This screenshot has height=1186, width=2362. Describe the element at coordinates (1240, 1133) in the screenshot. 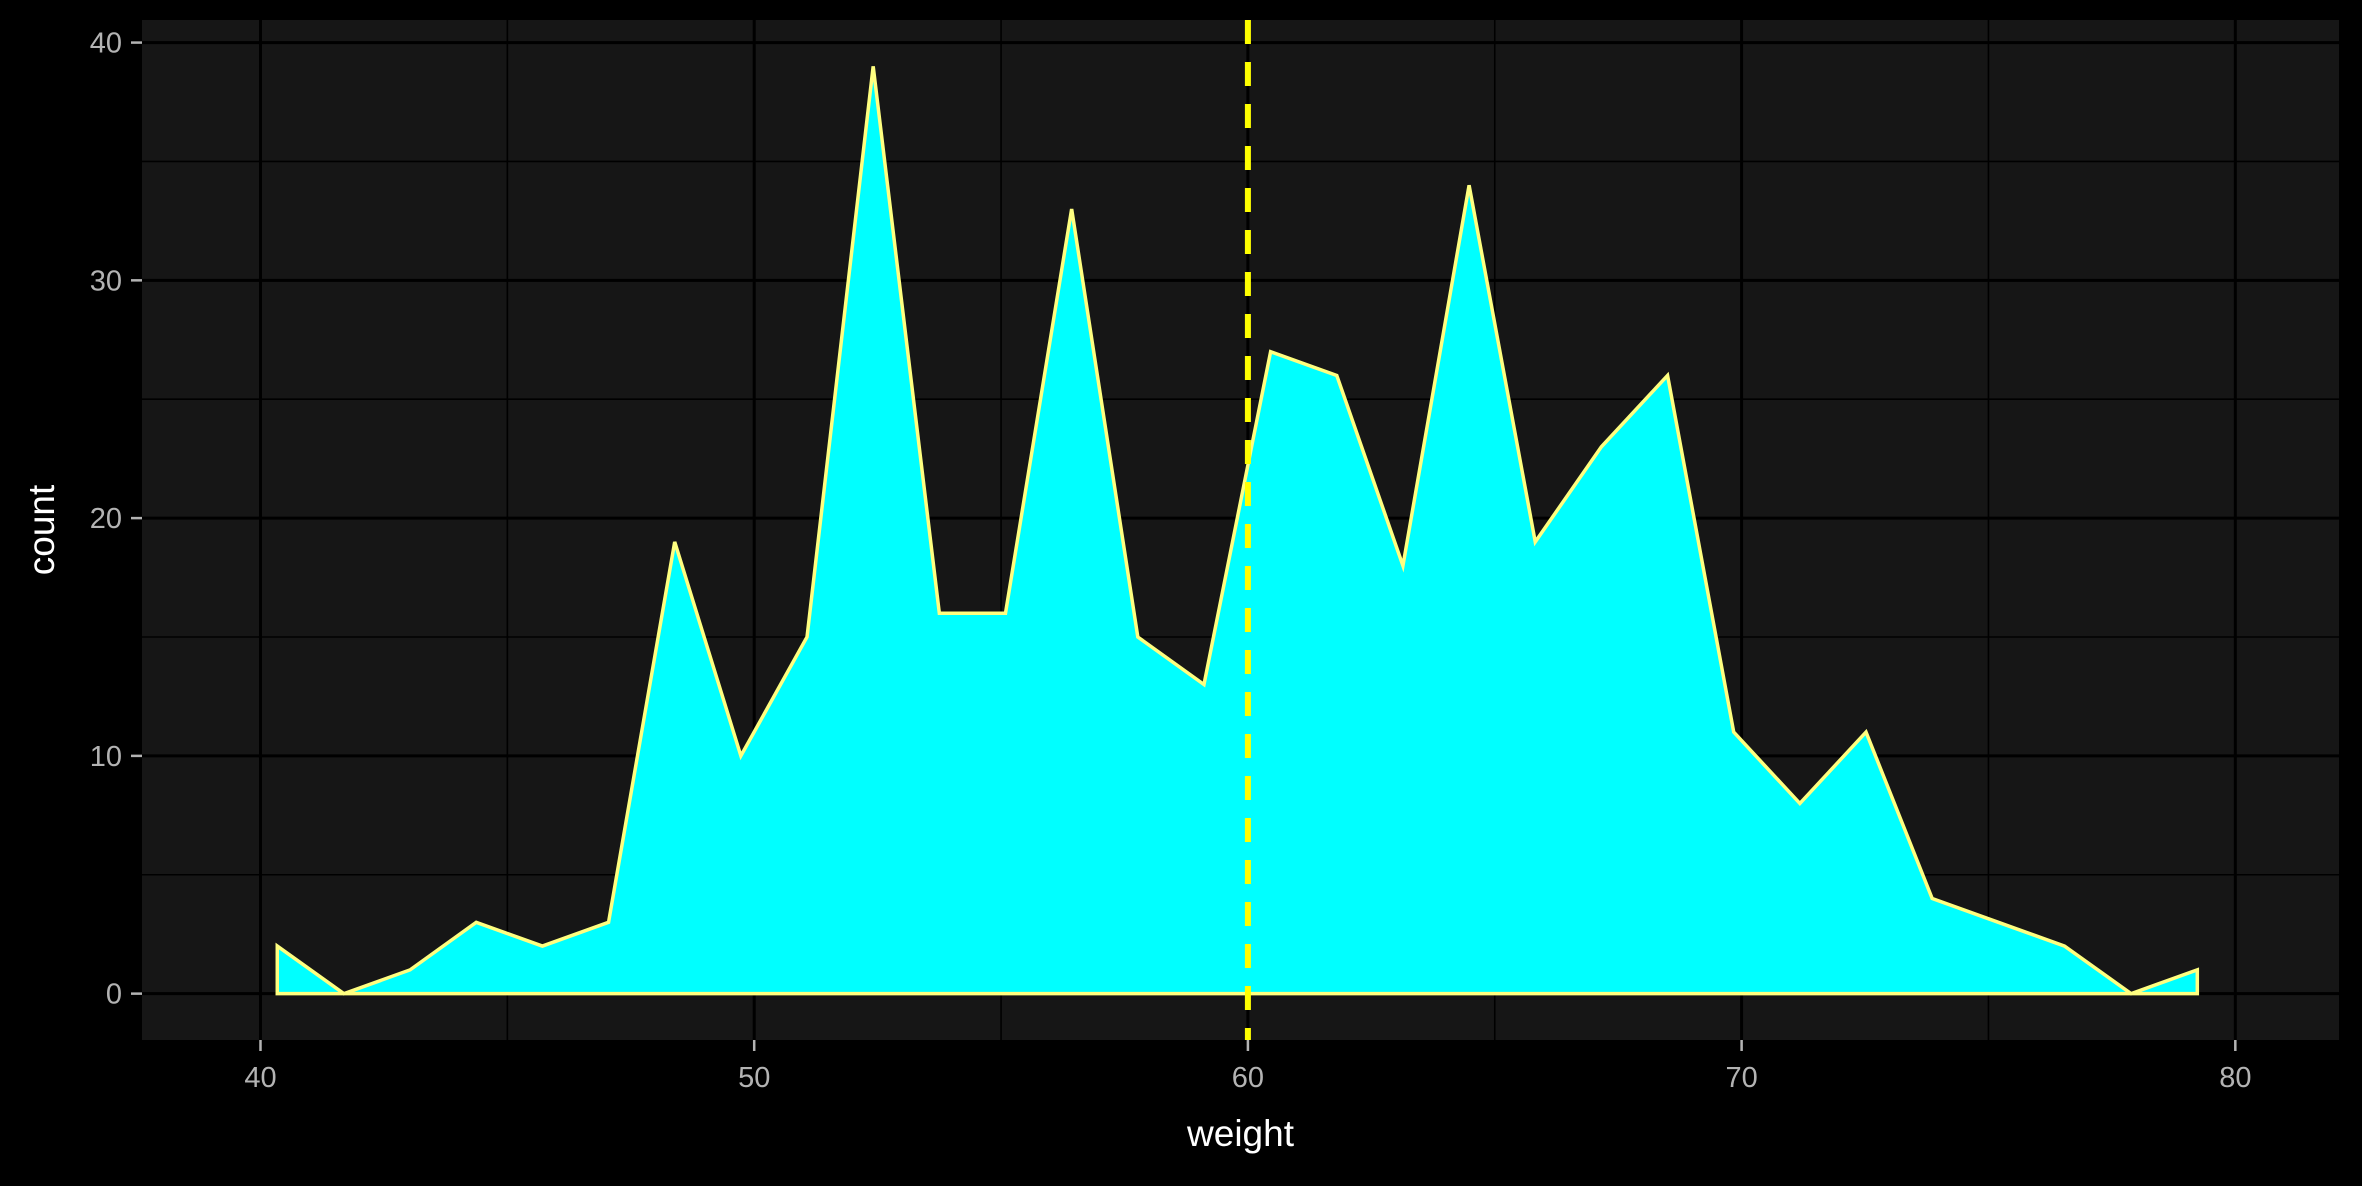

I see `x-axis-title: weight` at that location.